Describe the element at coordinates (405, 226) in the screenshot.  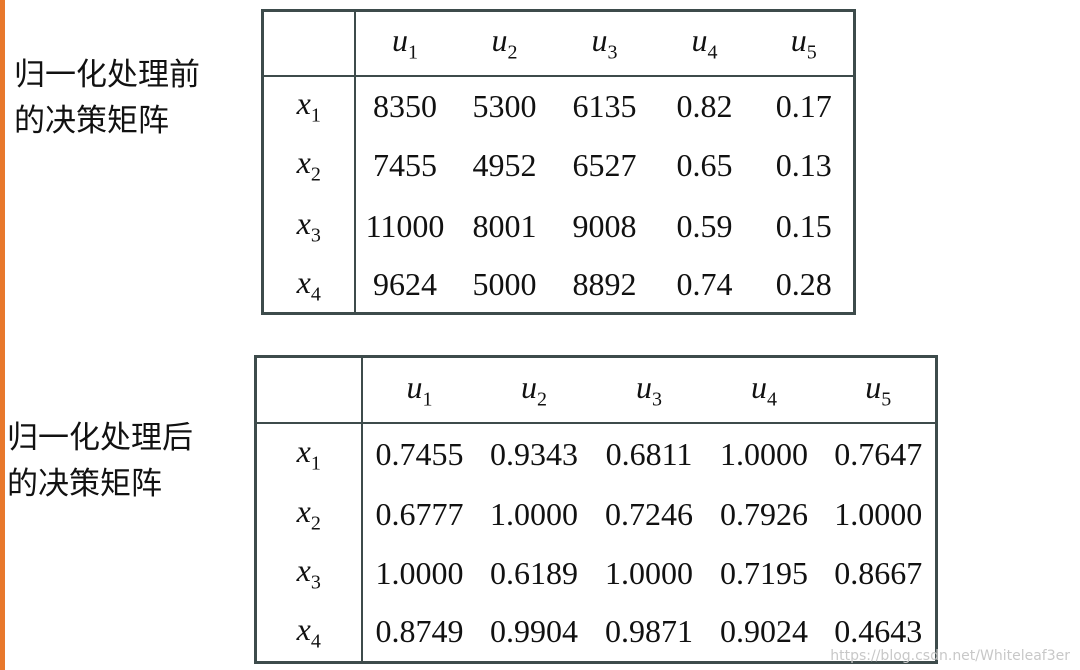
I see `cell: 11000` at that location.